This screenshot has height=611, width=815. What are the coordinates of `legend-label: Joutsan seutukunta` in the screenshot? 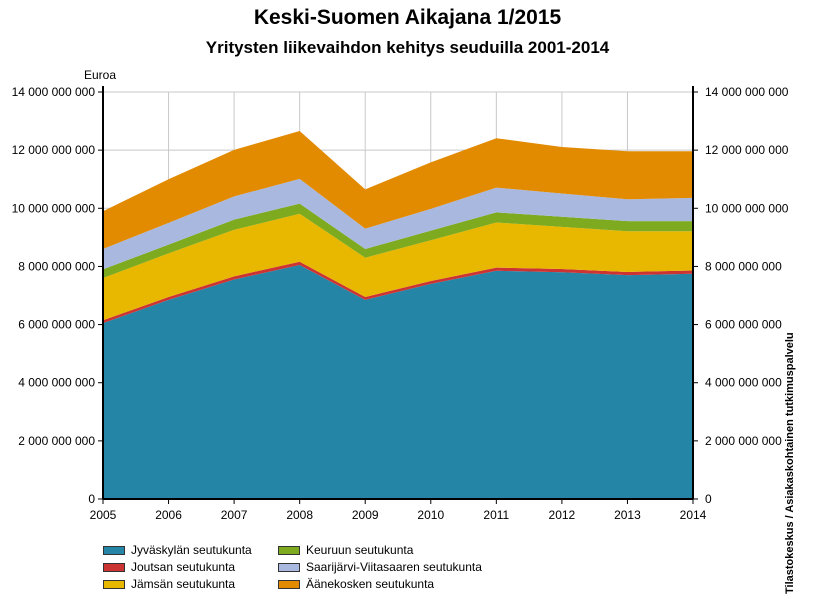 It's located at (183, 567).